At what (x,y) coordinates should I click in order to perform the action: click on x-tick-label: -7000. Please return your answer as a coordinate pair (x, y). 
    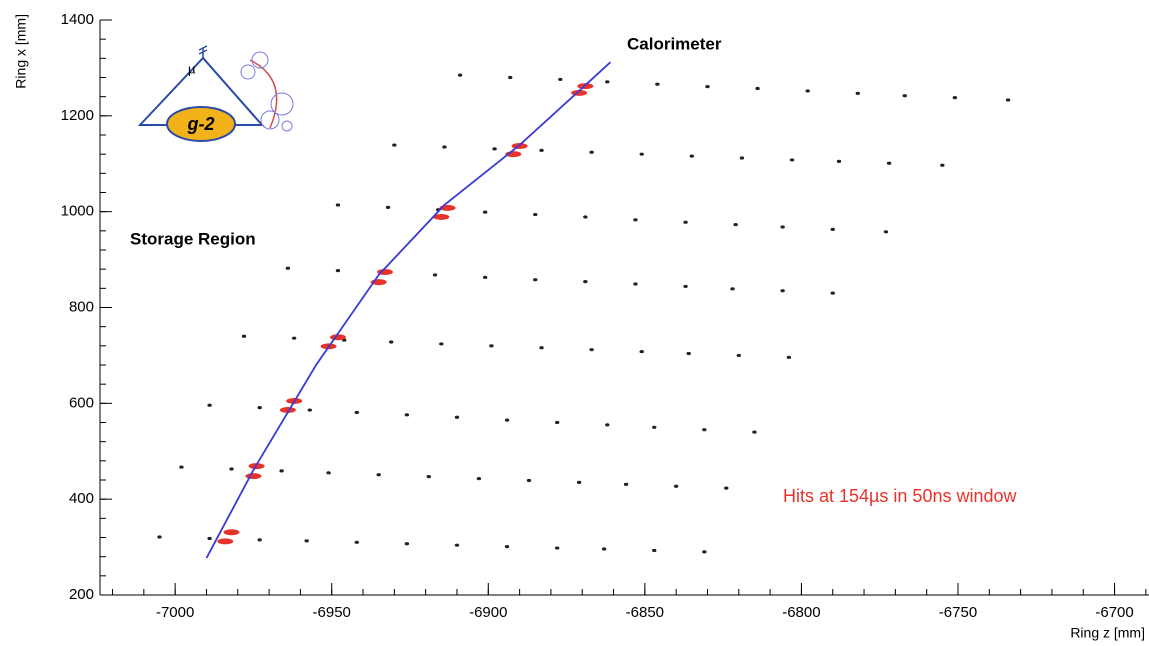
    Looking at the image, I should click on (175, 612).